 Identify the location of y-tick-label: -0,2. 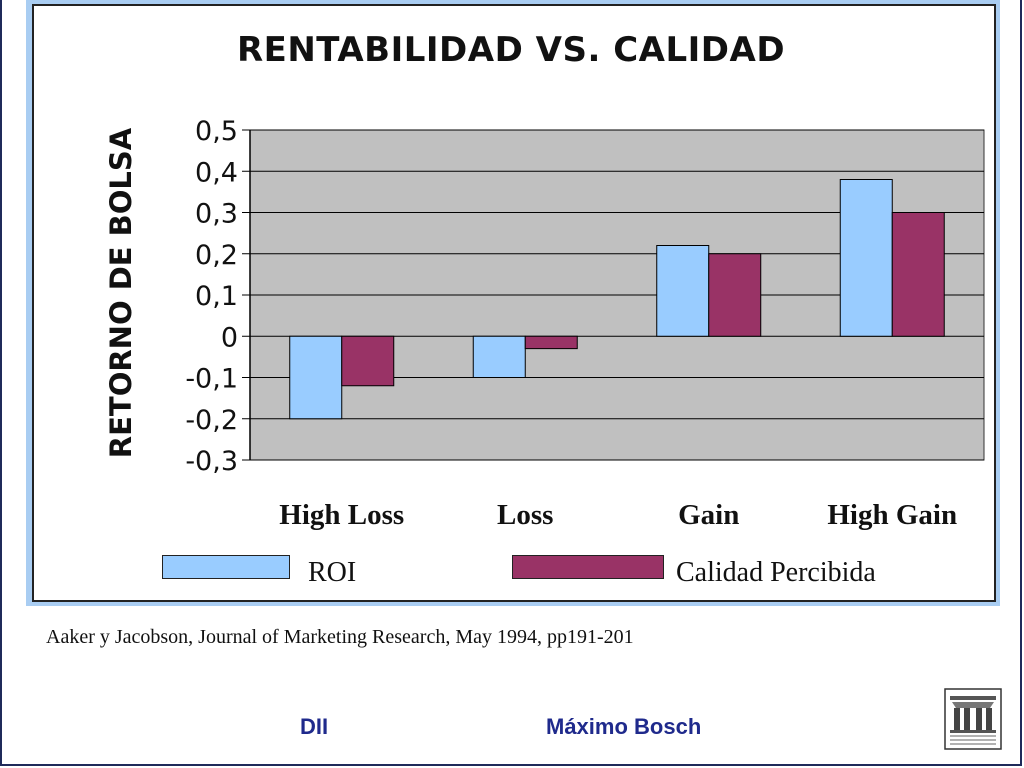
(211, 420).